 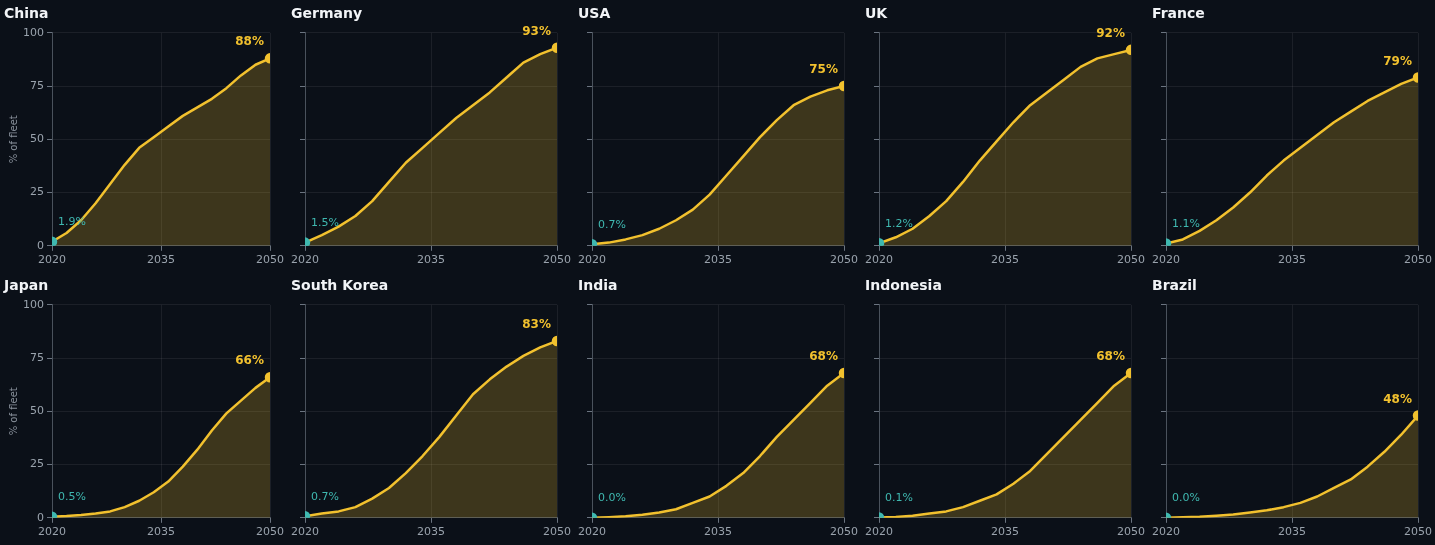 What do you see at coordinates (536, 324) in the screenshot?
I see `data-label: 83%` at bounding box center [536, 324].